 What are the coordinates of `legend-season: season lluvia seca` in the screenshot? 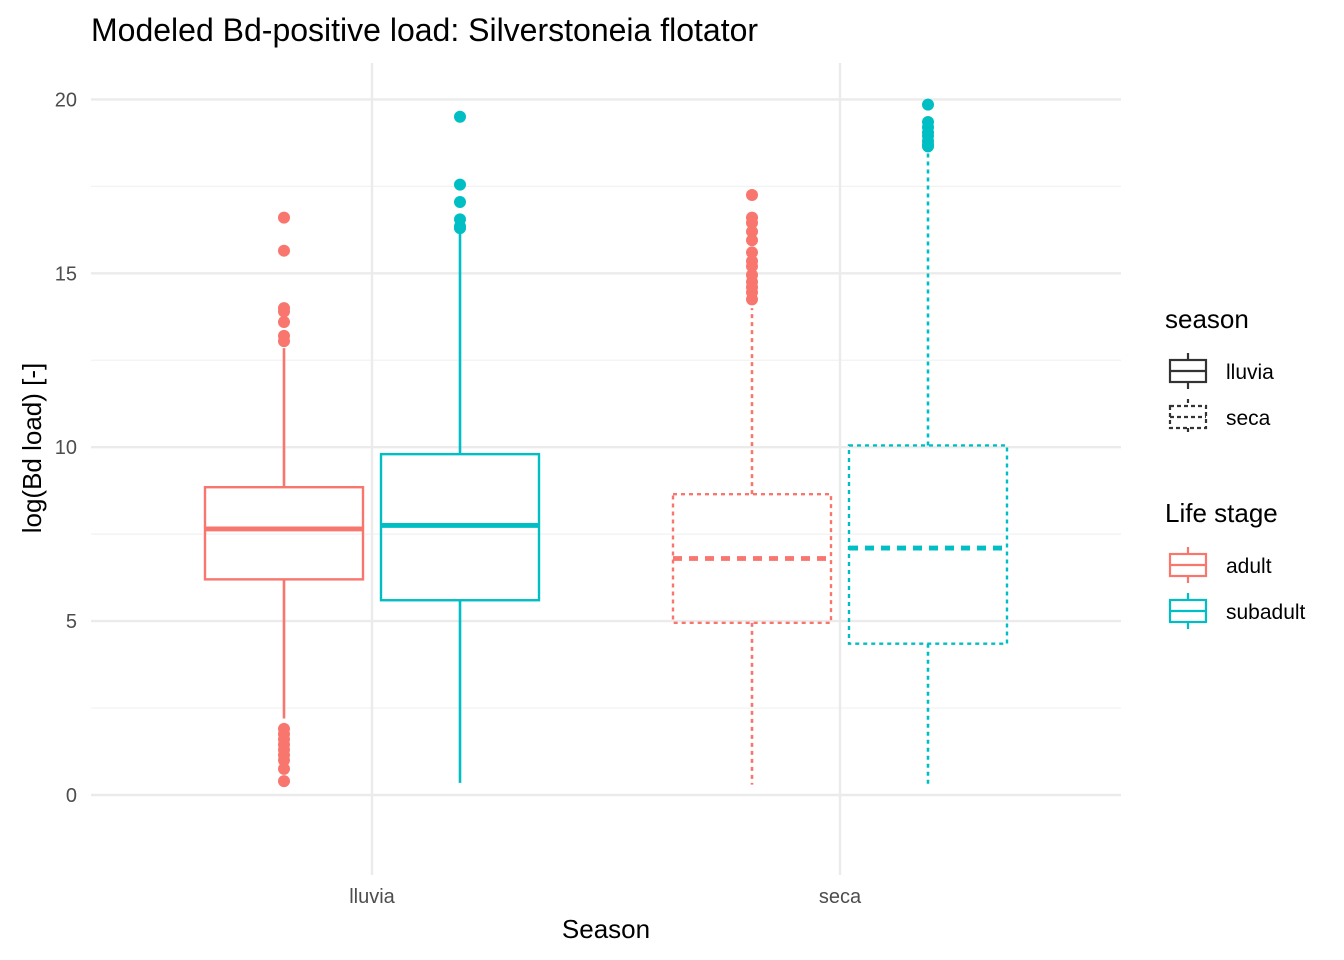 It's located at (1219, 369).